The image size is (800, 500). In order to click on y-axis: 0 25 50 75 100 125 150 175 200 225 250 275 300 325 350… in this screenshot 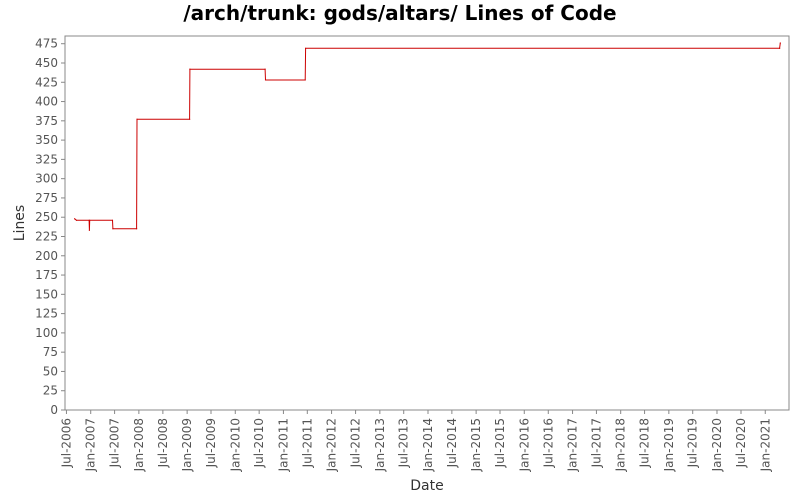, I will do `click(50, 227)`.